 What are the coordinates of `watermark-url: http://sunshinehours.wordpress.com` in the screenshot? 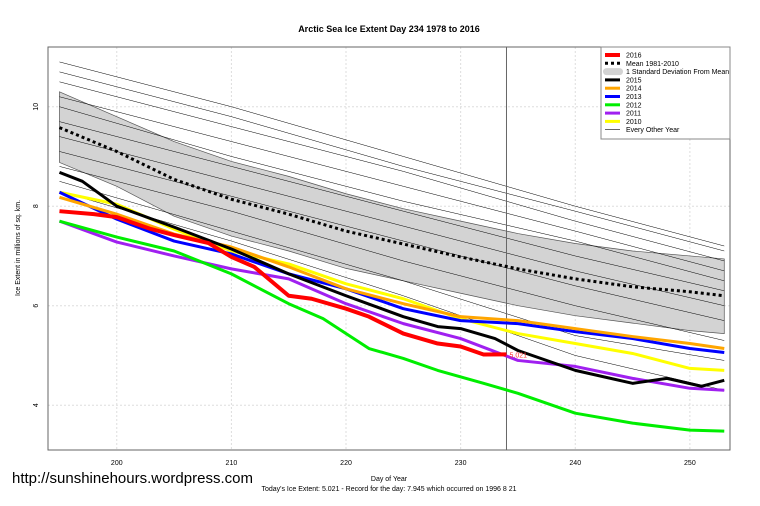 It's located at (132, 478).